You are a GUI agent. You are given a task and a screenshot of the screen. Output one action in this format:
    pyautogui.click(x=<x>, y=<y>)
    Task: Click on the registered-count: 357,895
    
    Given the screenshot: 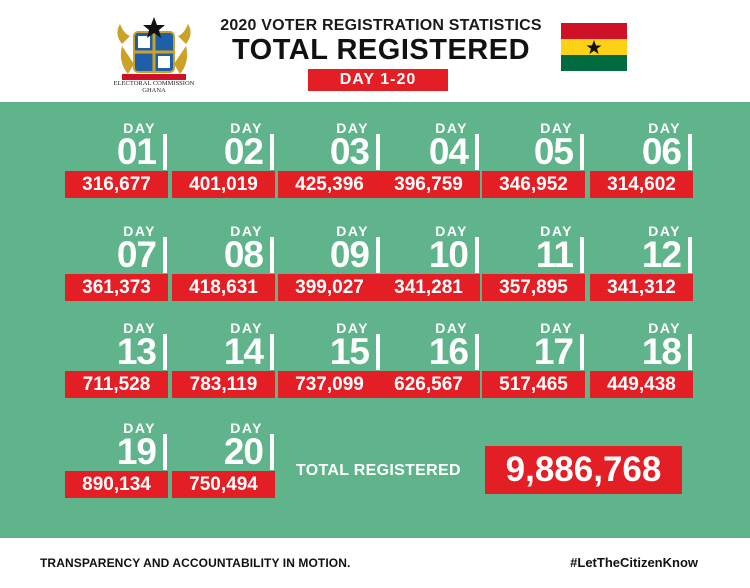 What is the action you would take?
    pyautogui.click(x=533, y=287)
    